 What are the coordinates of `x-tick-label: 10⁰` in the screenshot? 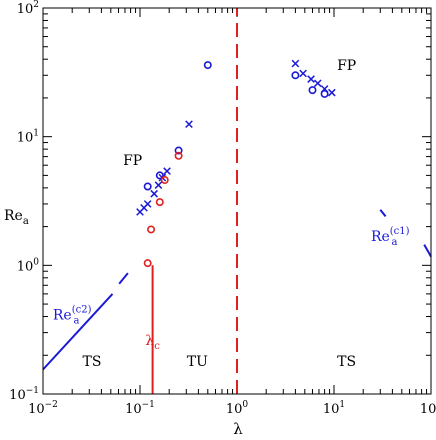 It's located at (237, 408).